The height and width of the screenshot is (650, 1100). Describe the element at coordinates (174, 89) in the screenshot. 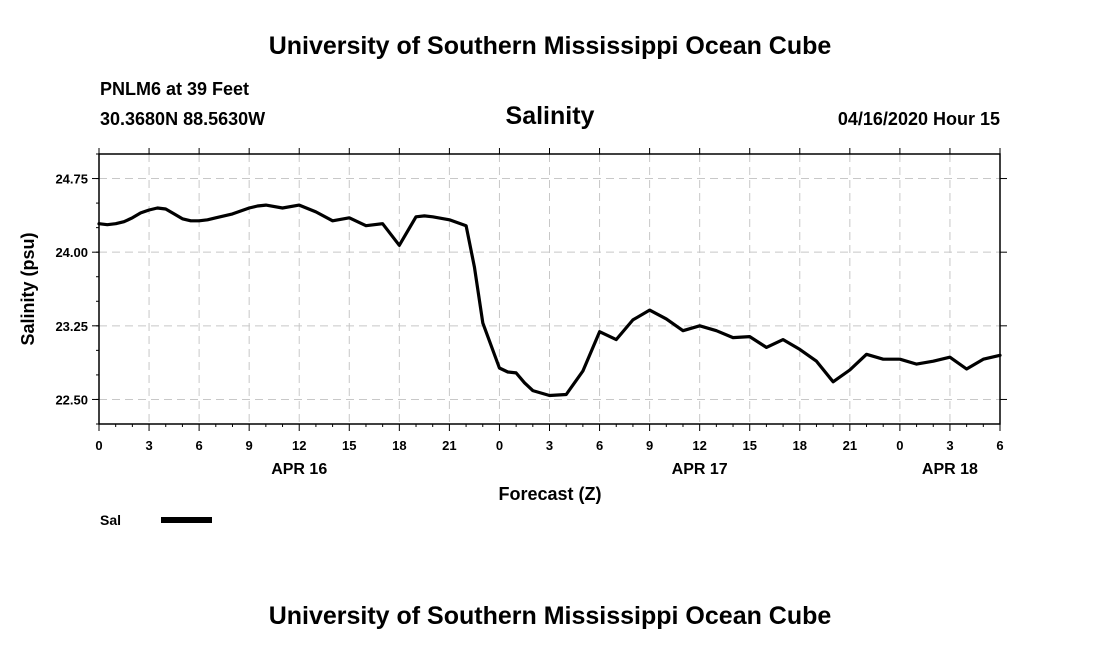

I see `station-label: PNLM6 at 39 Feet` at that location.